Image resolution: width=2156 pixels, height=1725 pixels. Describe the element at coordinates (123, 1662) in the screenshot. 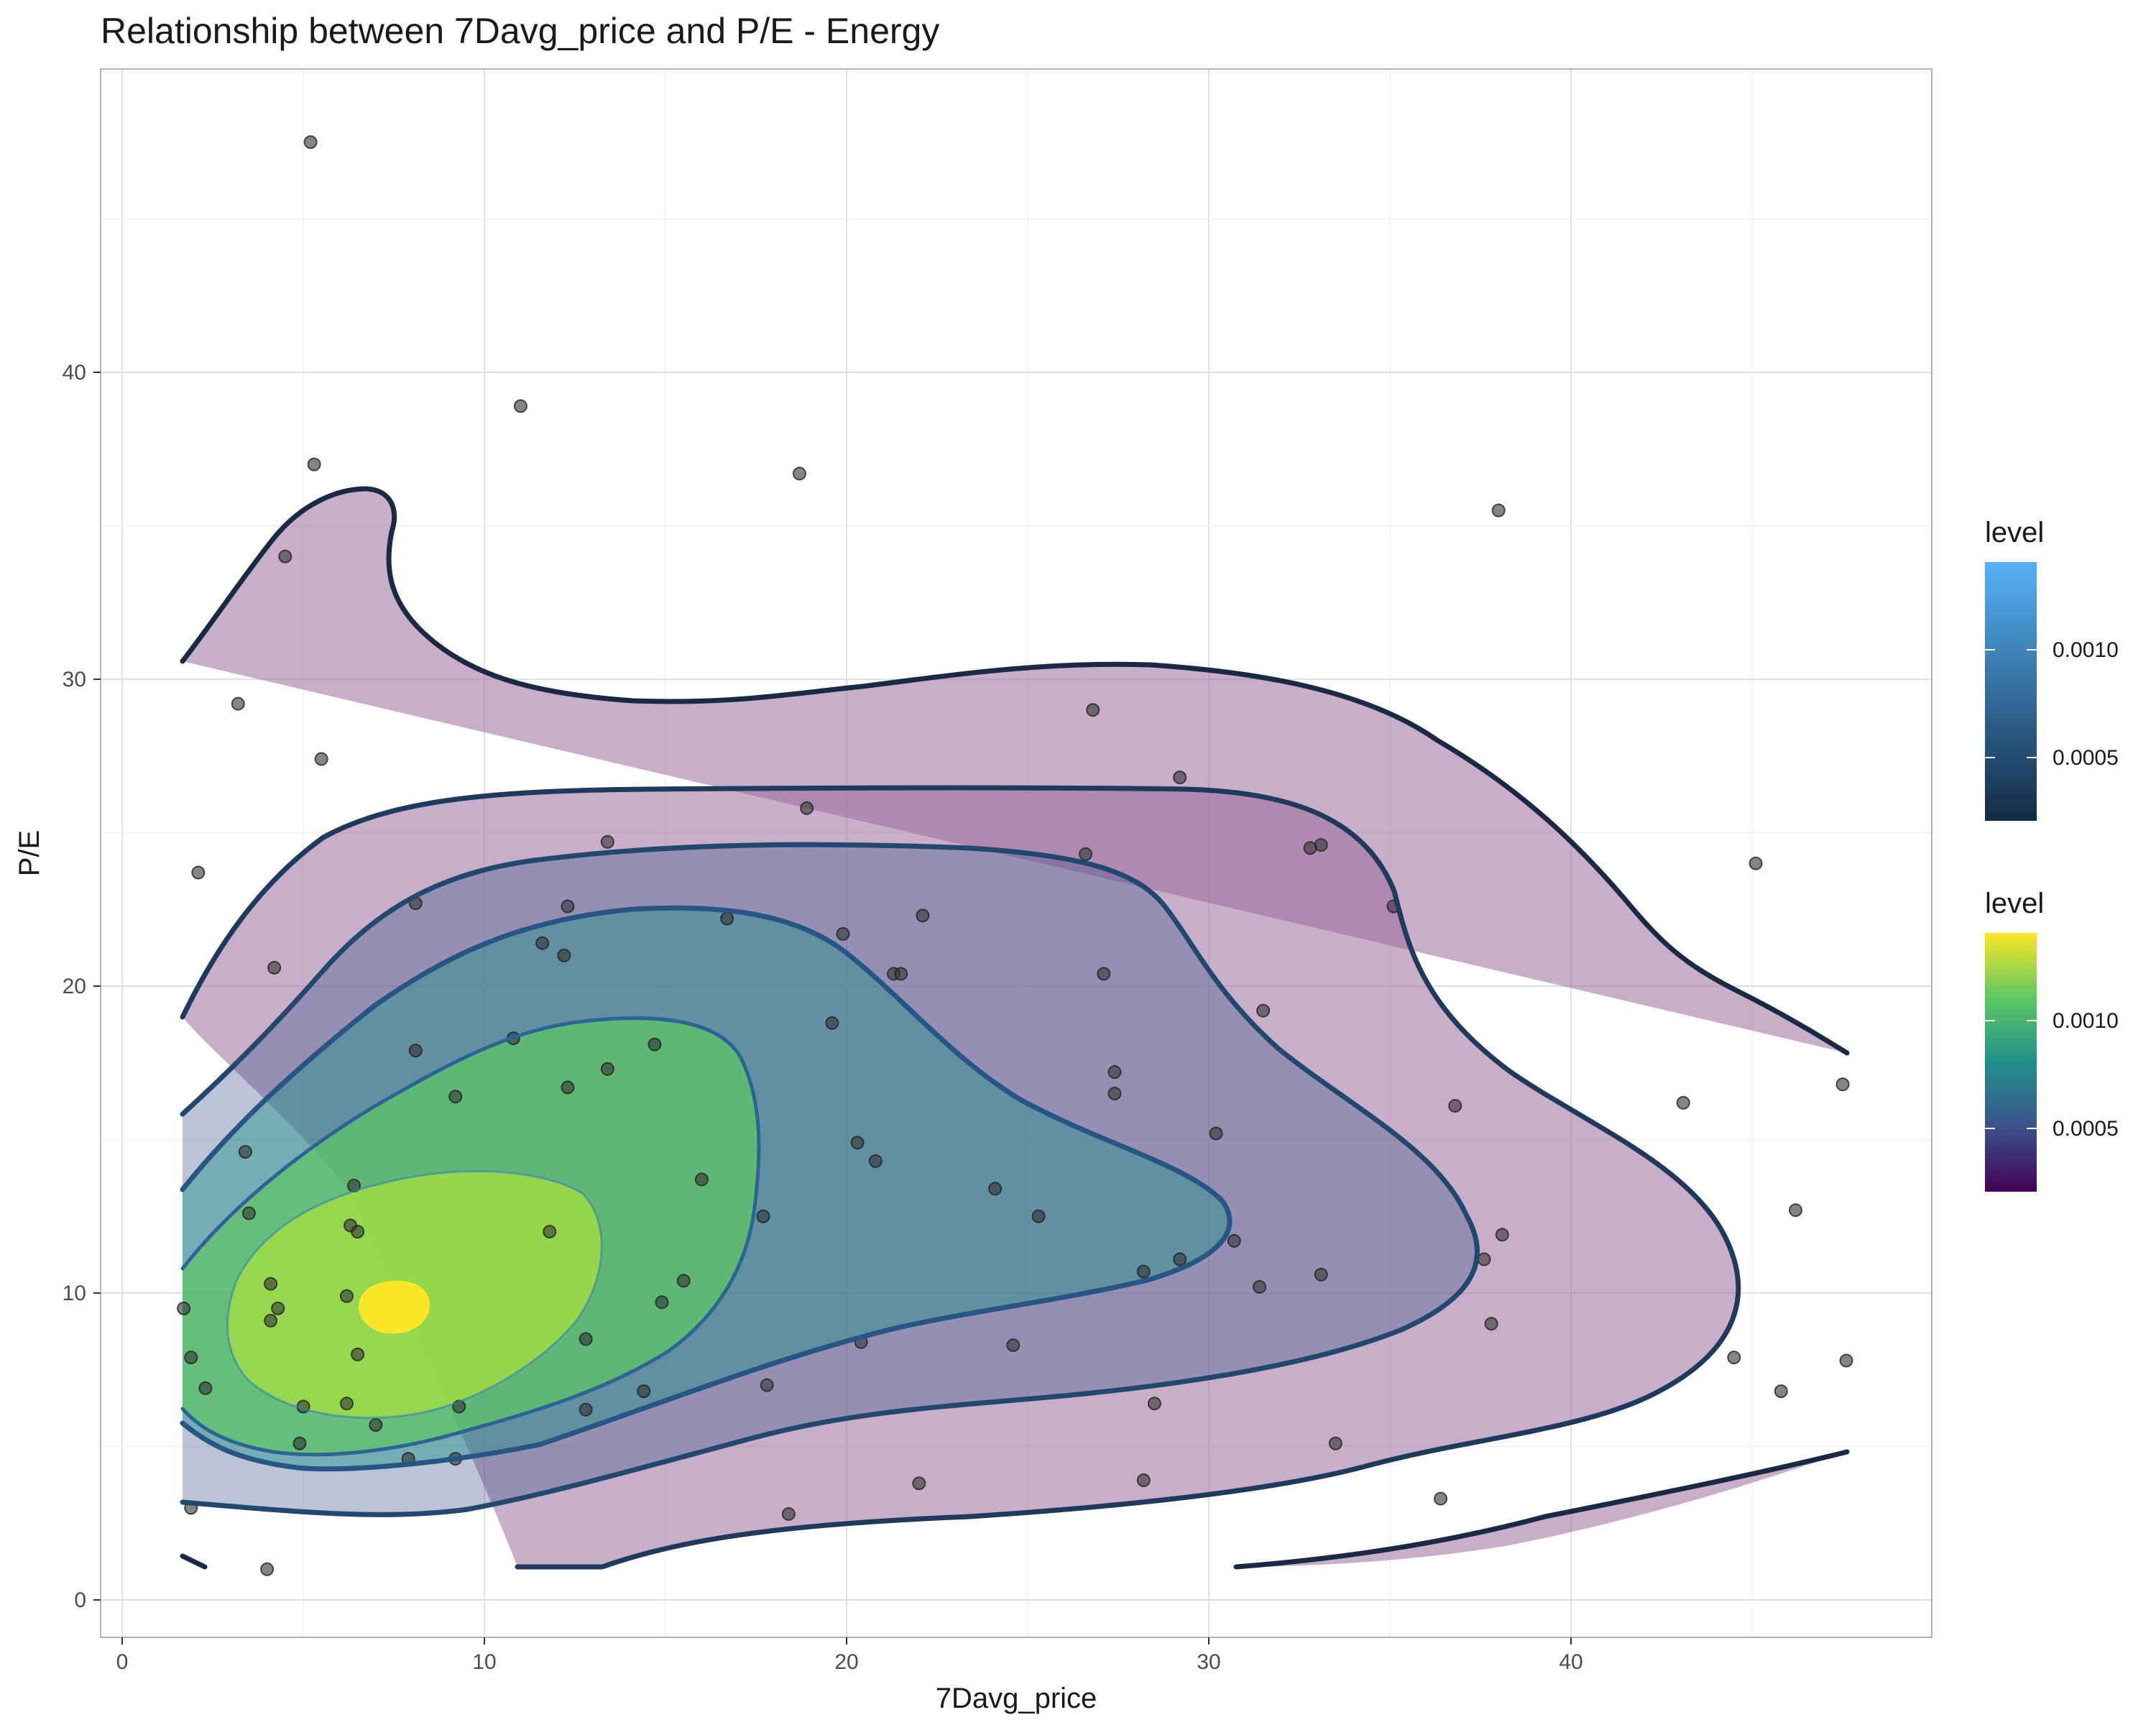

I see `x-tick-label: 0` at that location.